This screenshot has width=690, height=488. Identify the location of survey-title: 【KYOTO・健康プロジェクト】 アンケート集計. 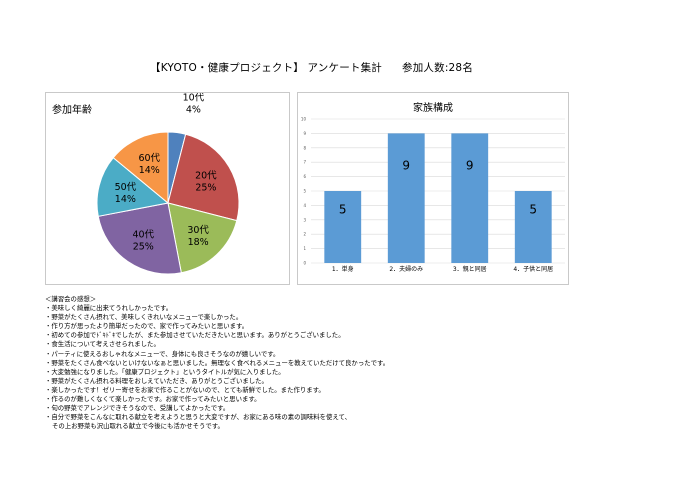
(266, 68).